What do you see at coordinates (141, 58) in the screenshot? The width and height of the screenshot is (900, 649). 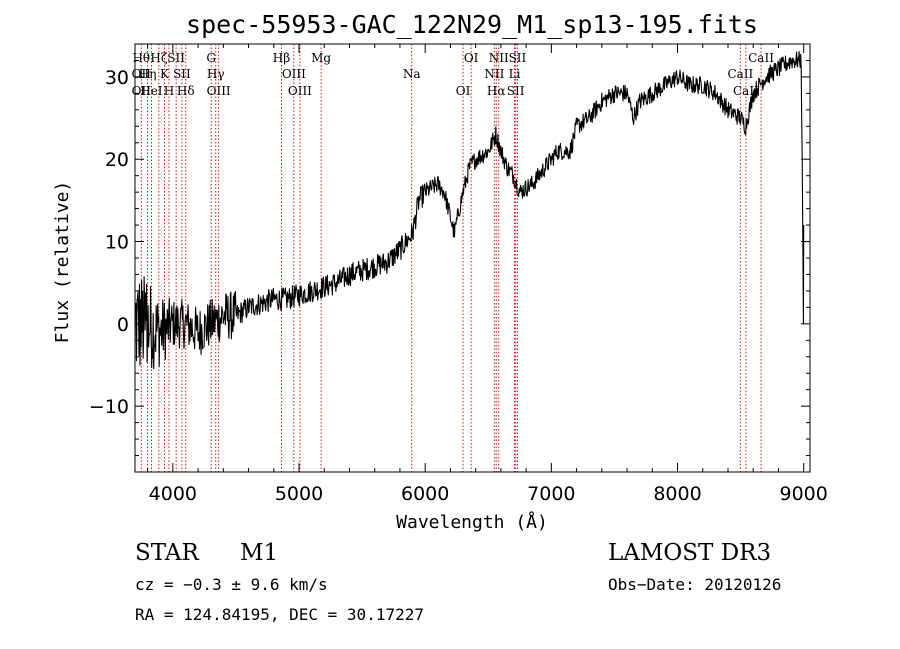 I see `line-marker-label: Hθ` at bounding box center [141, 58].